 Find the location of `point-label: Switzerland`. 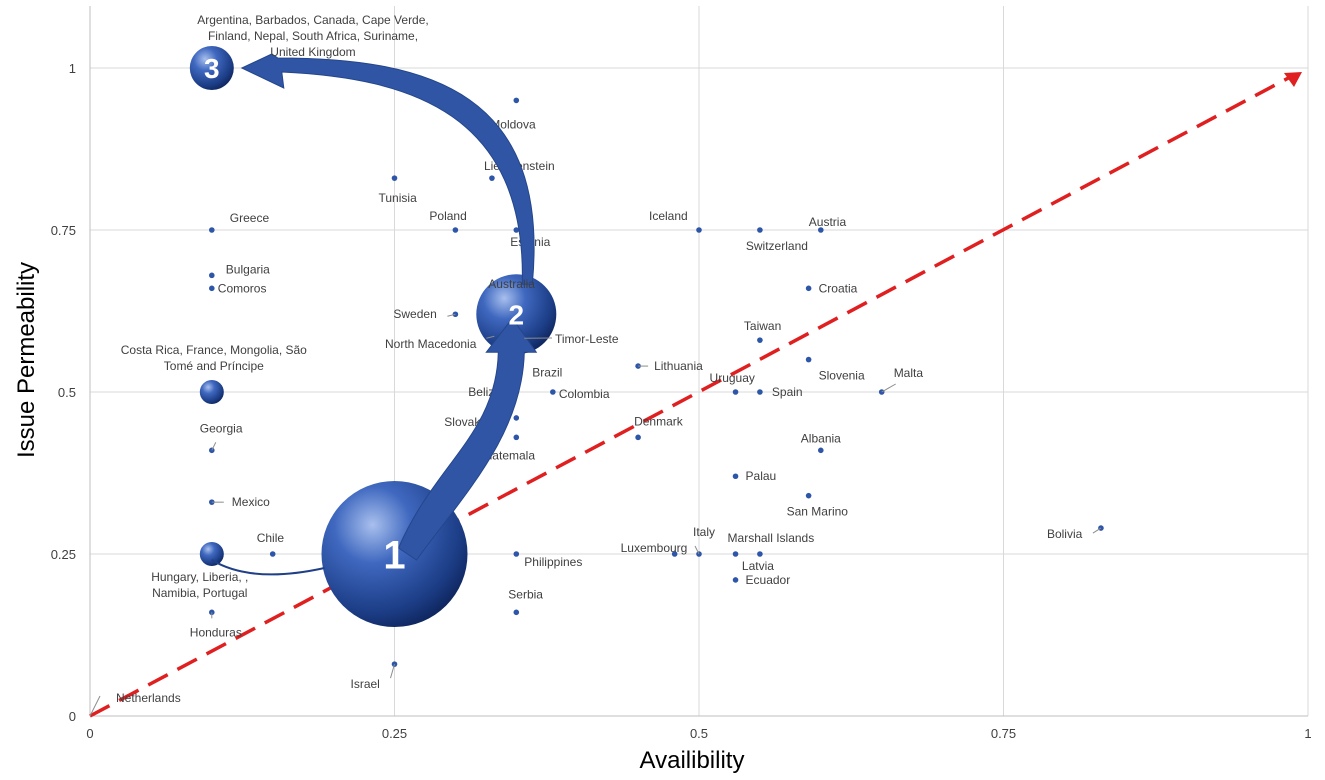

point-label: Switzerland is located at coordinates (777, 246).